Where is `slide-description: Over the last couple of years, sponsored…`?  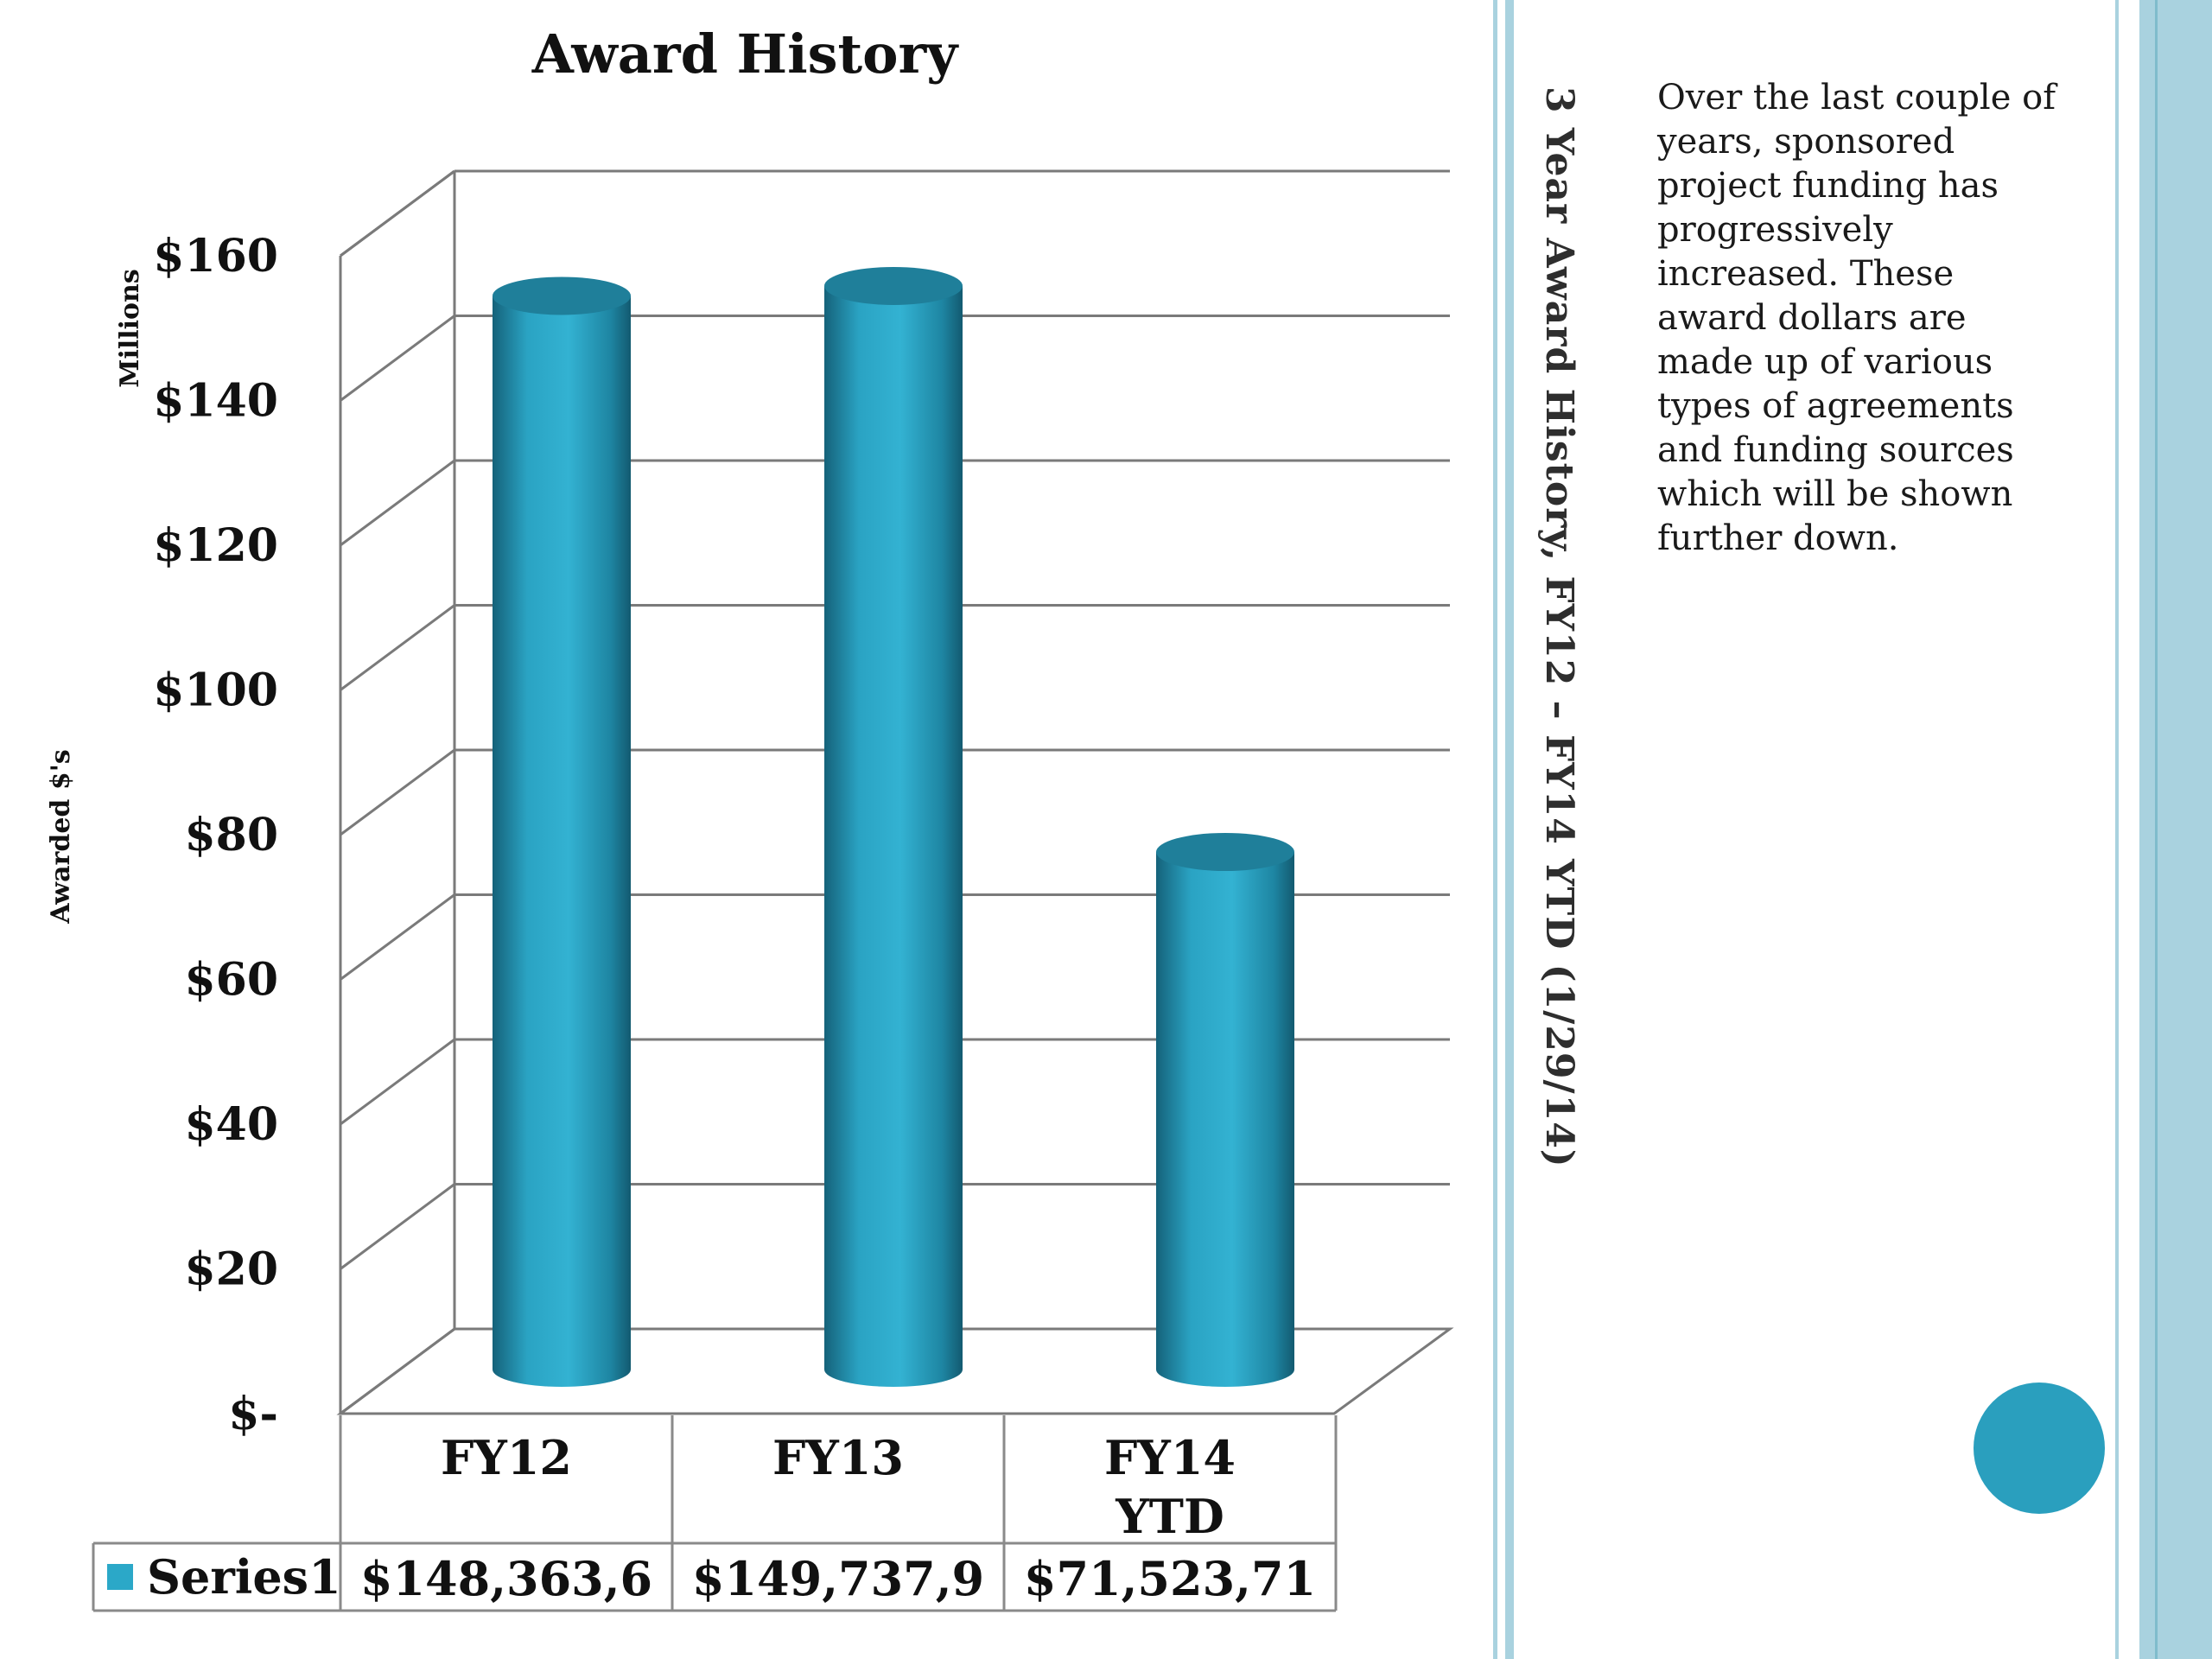
slide-description: Over the last couple of years, sponsored… is located at coordinates (1856, 318).